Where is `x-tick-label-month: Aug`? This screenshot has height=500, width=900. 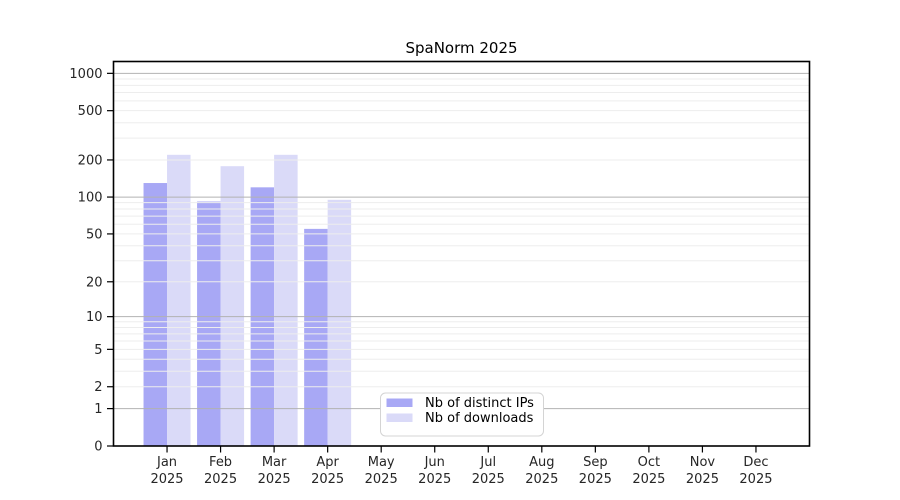
x-tick-label-month: Aug is located at coordinates (541, 462).